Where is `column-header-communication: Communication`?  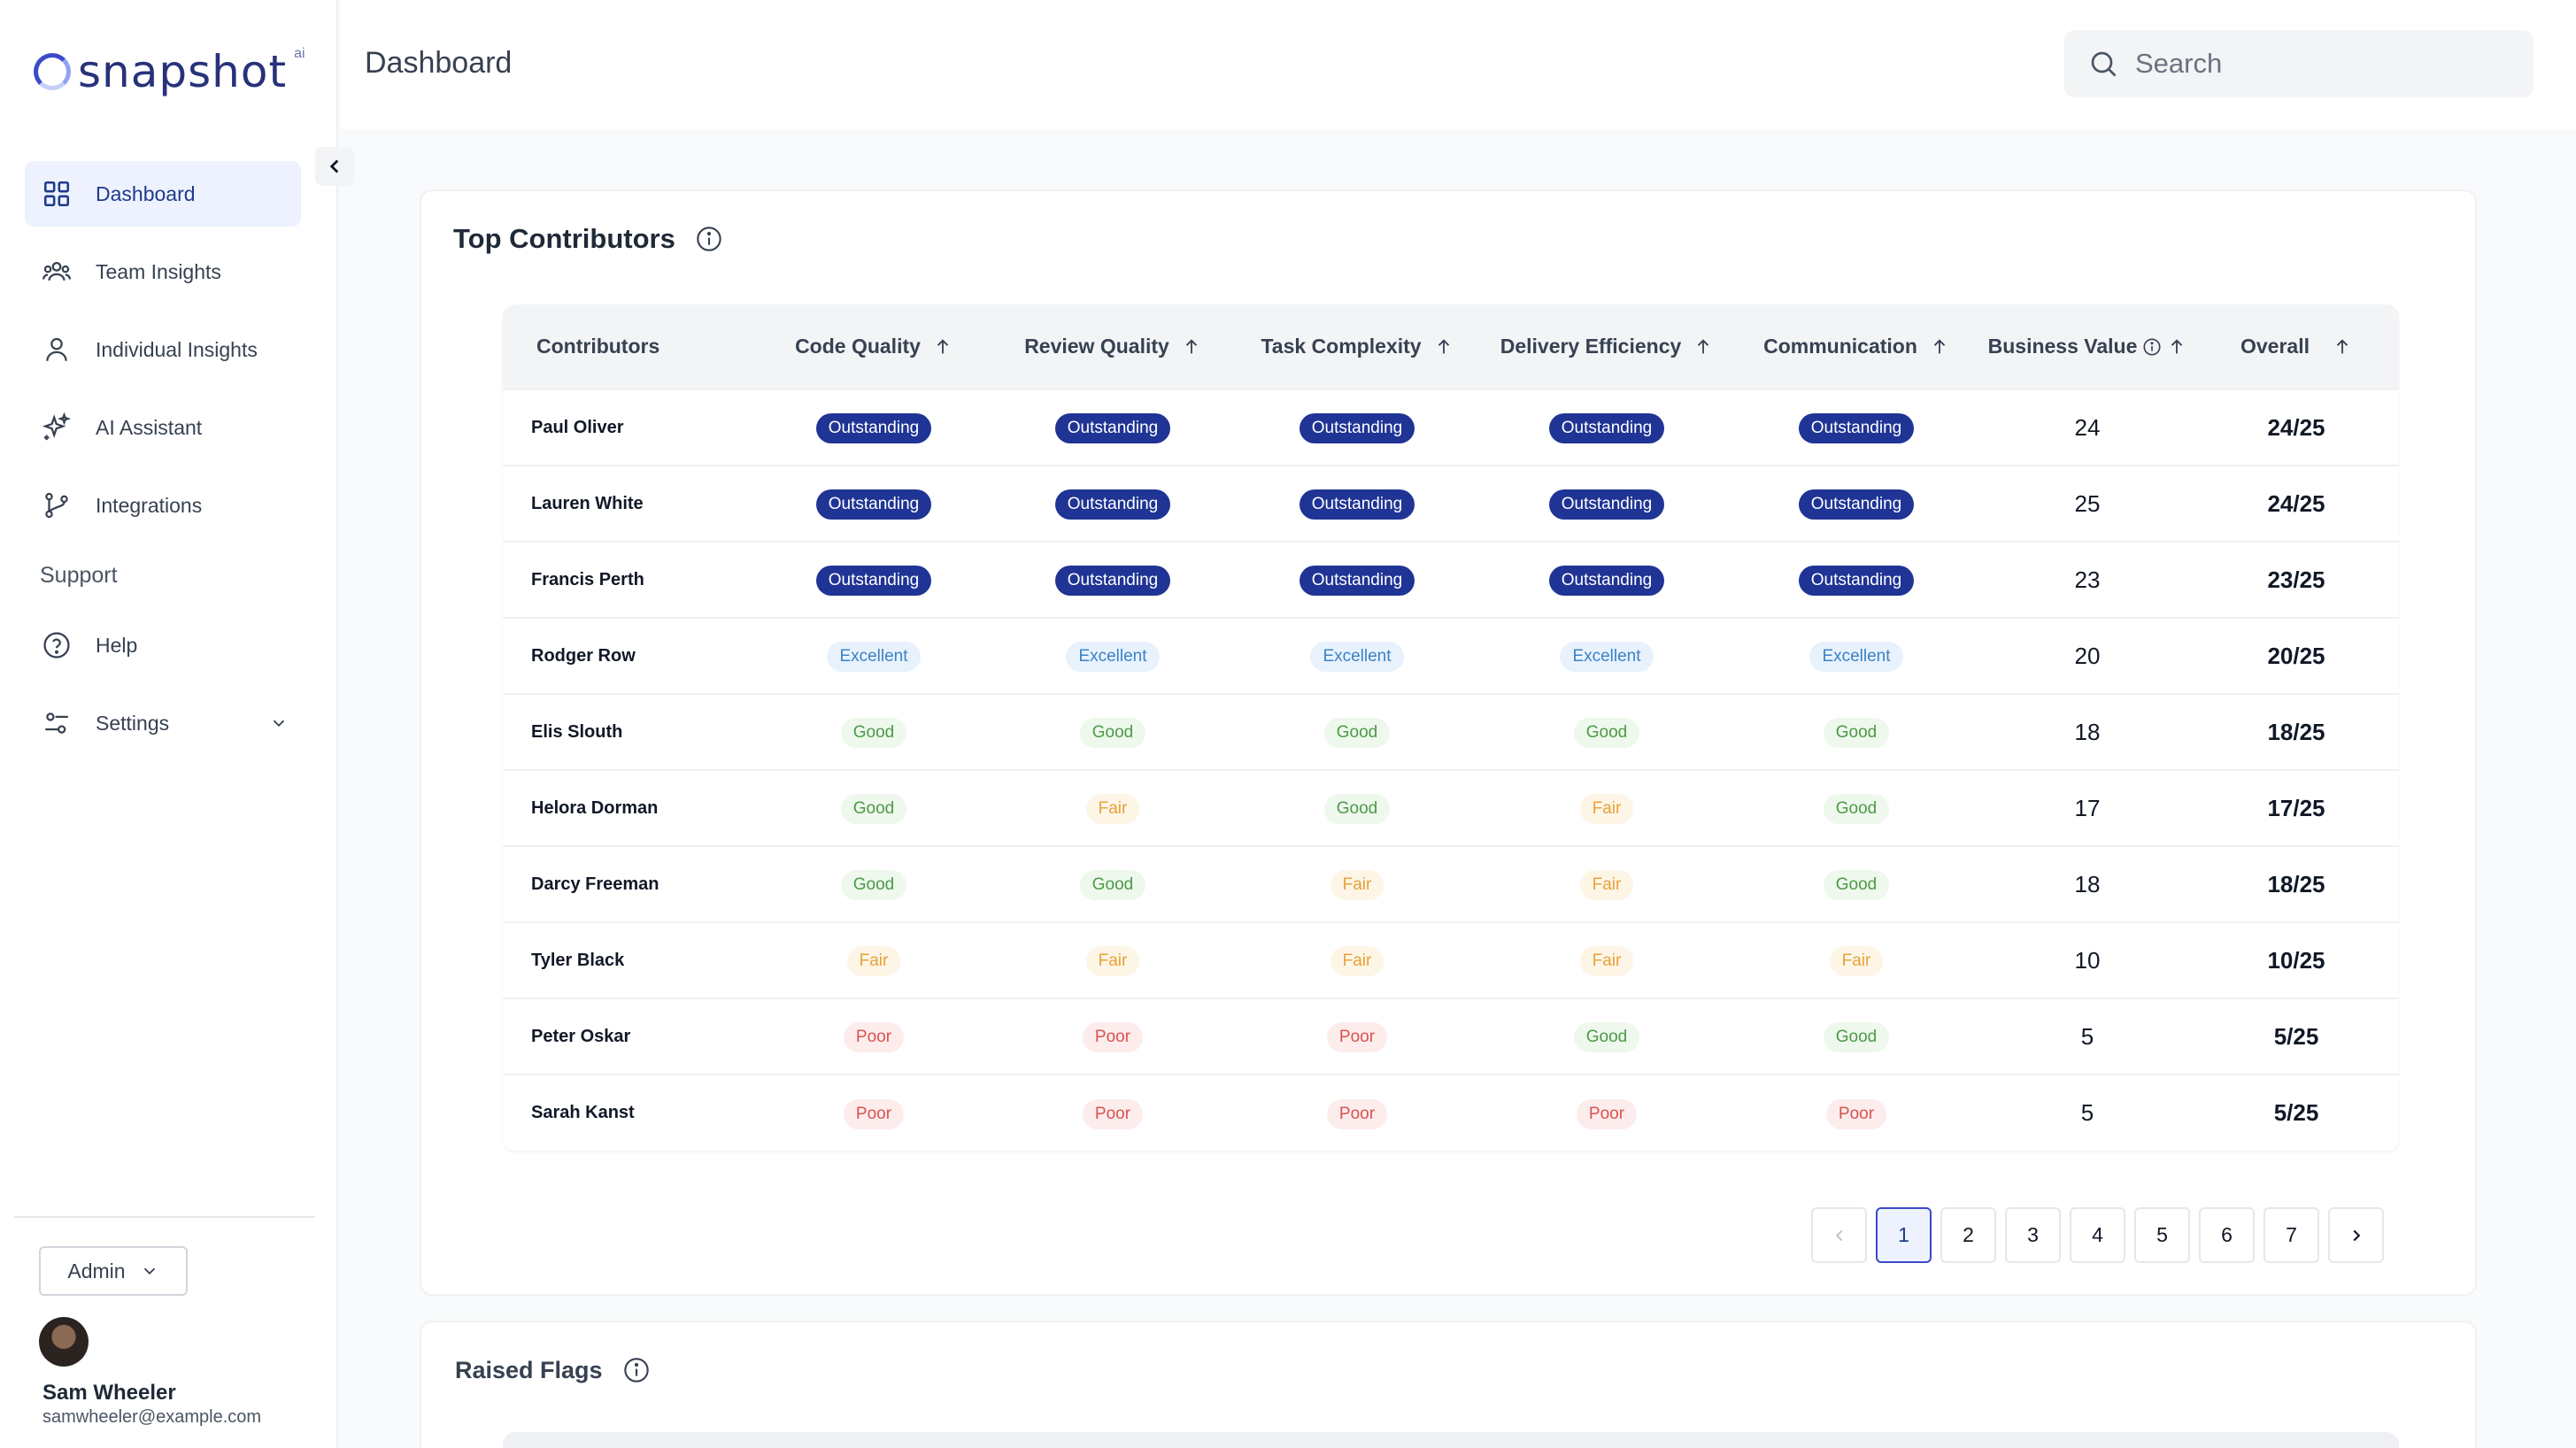 column-header-communication: Communication is located at coordinates (1856, 346).